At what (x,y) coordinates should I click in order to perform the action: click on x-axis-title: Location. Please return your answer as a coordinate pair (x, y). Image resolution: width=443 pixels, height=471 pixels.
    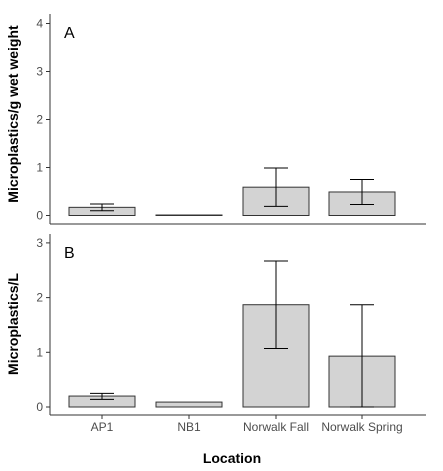
    Looking at the image, I should click on (232, 458).